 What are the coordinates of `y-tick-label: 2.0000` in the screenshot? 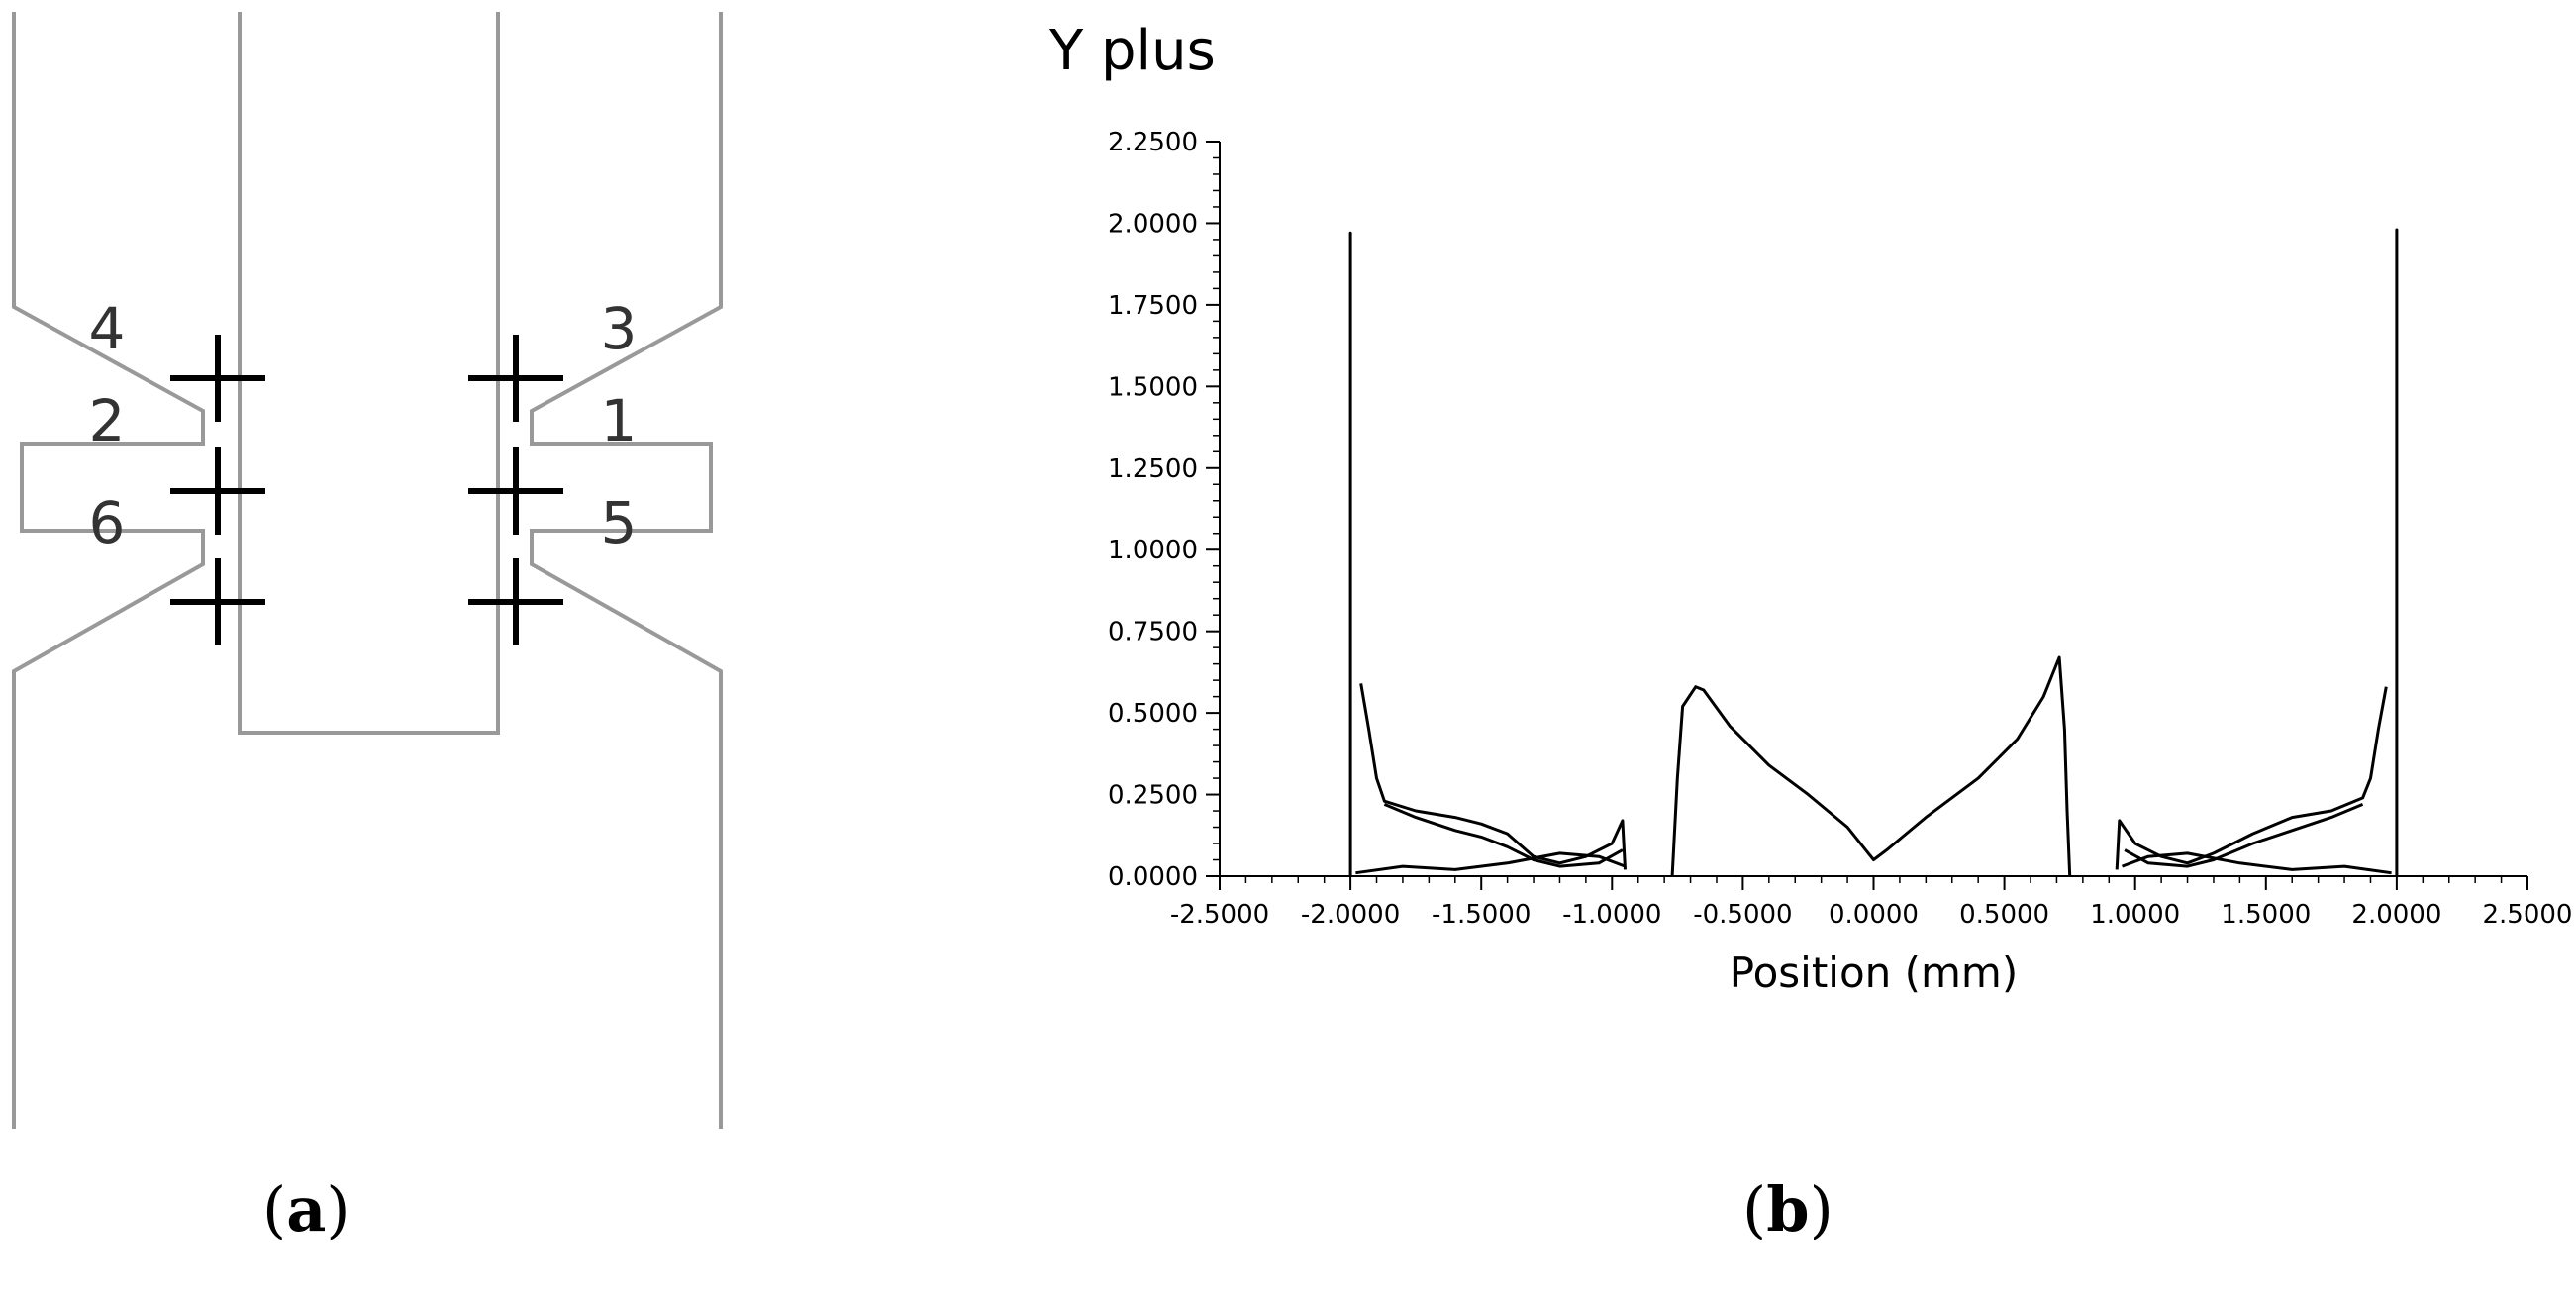 It's located at (1153, 224).